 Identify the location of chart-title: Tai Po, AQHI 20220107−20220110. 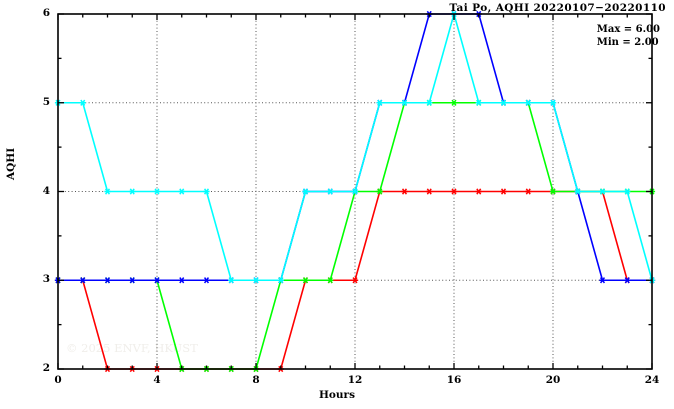
(557, 8).